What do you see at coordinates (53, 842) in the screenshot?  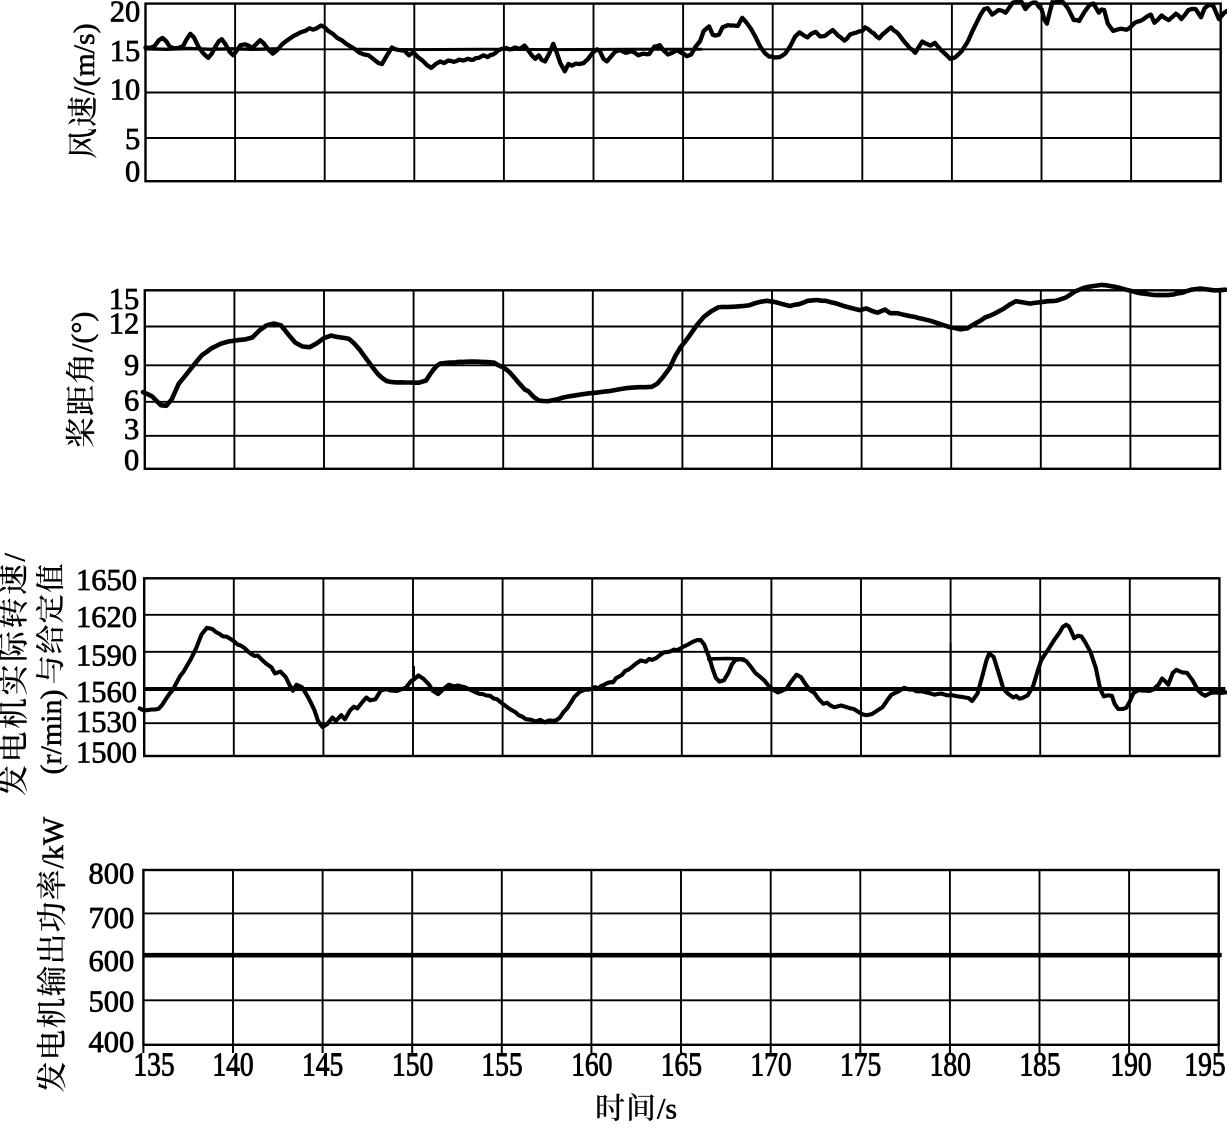 I see `svg-text: /kW` at bounding box center [53, 842].